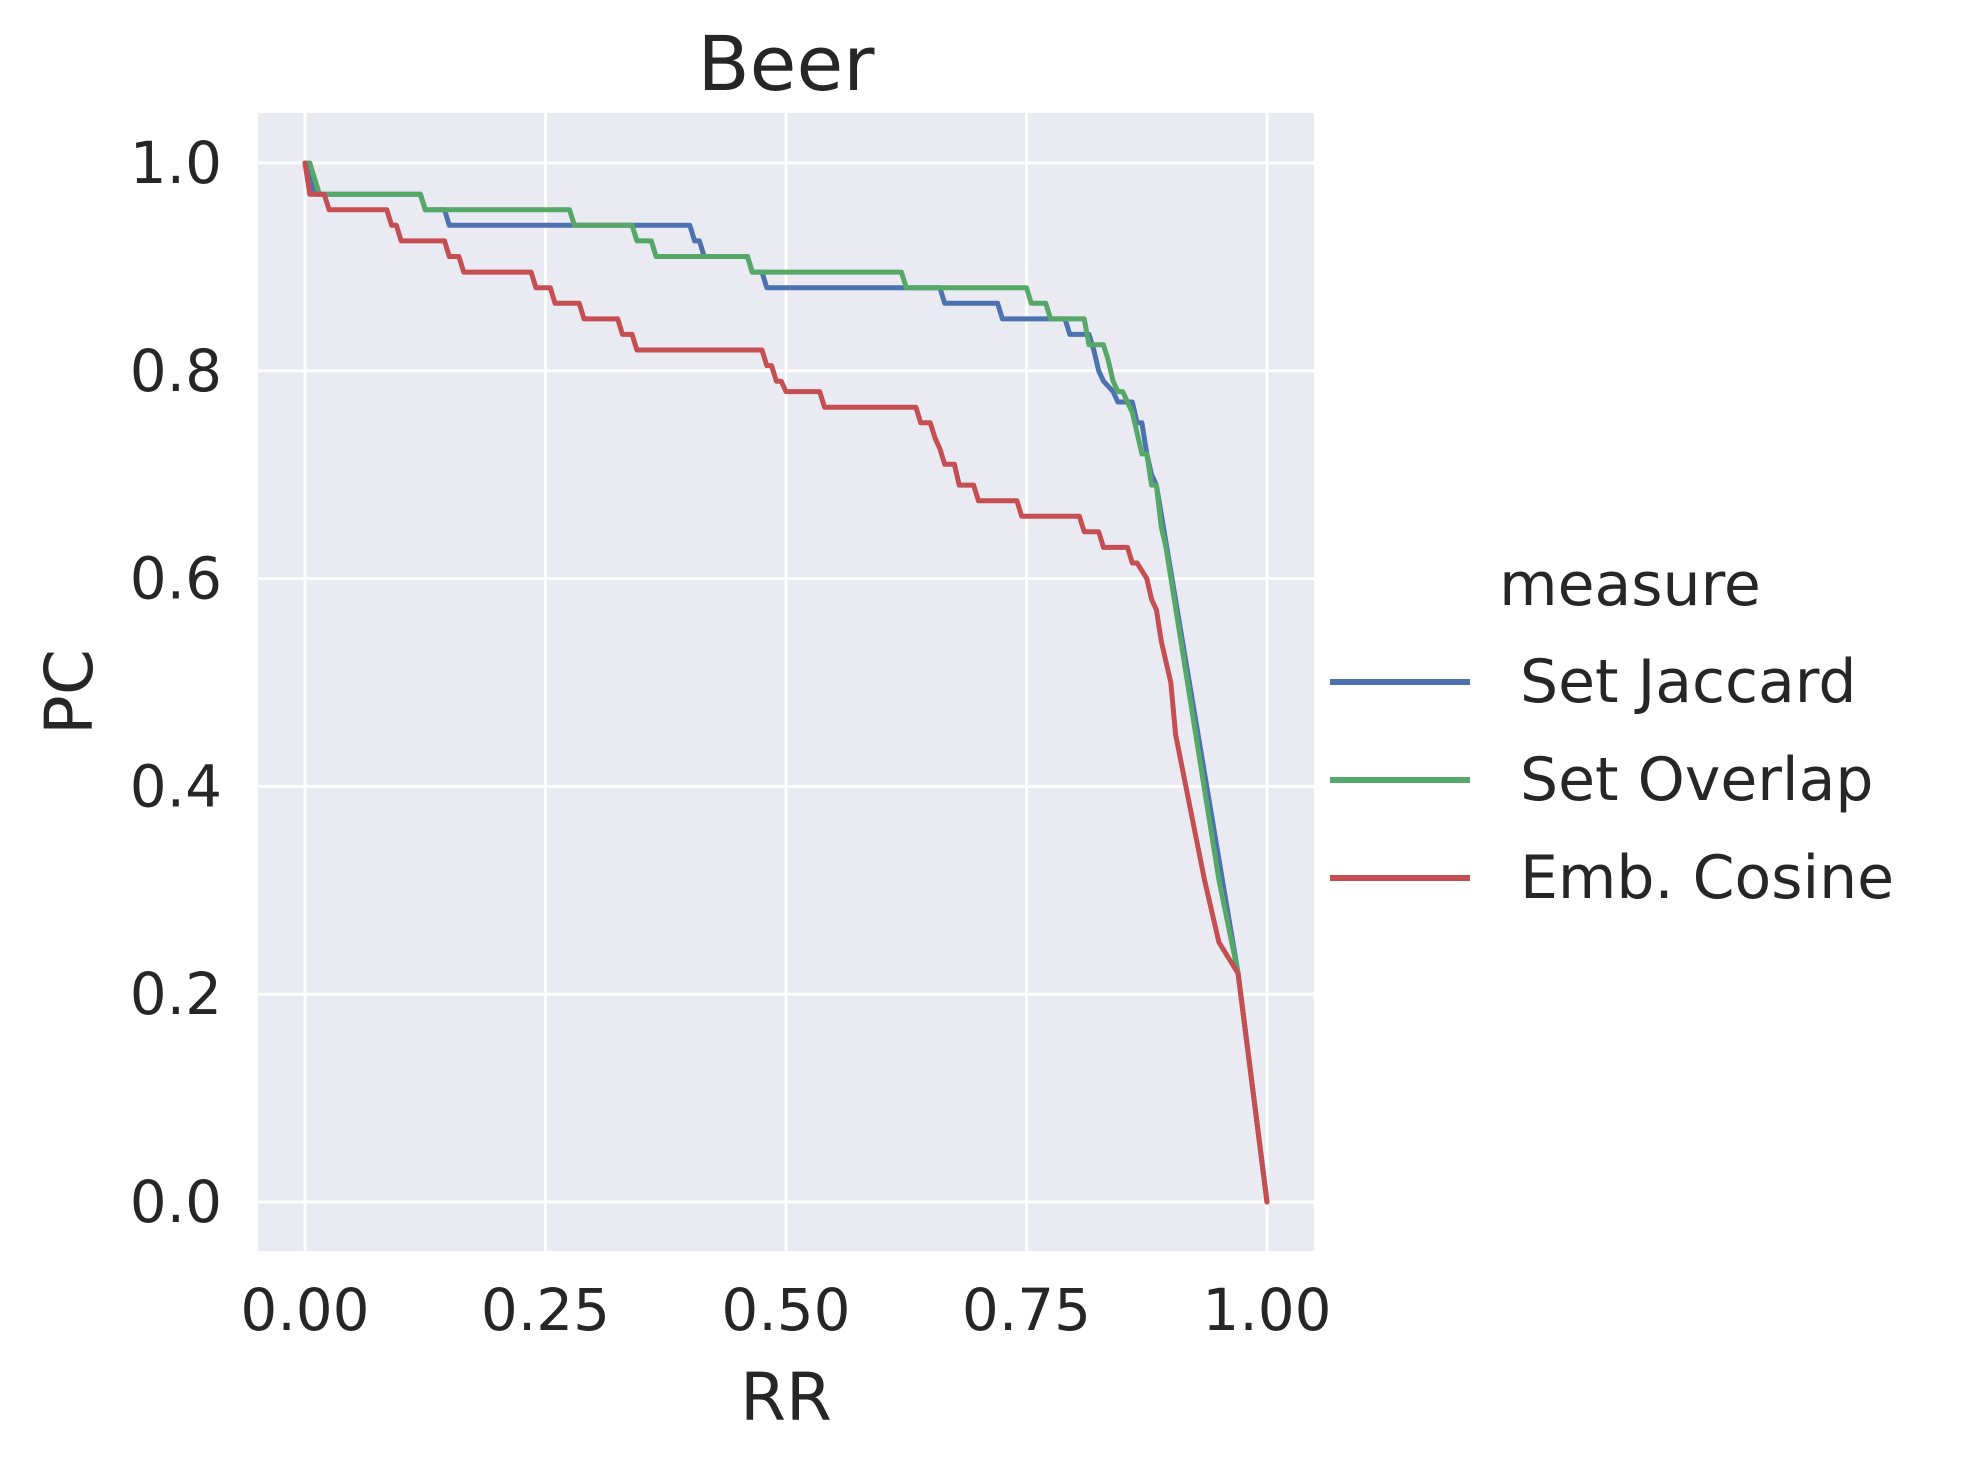  I want to click on y-axis-label: PC, so click(69, 692).